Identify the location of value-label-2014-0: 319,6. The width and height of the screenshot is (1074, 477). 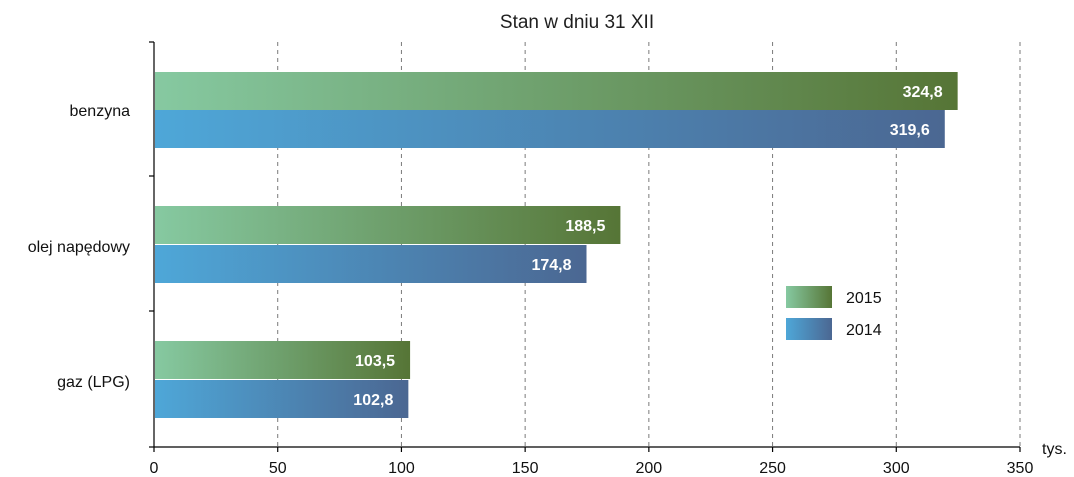
(910, 130).